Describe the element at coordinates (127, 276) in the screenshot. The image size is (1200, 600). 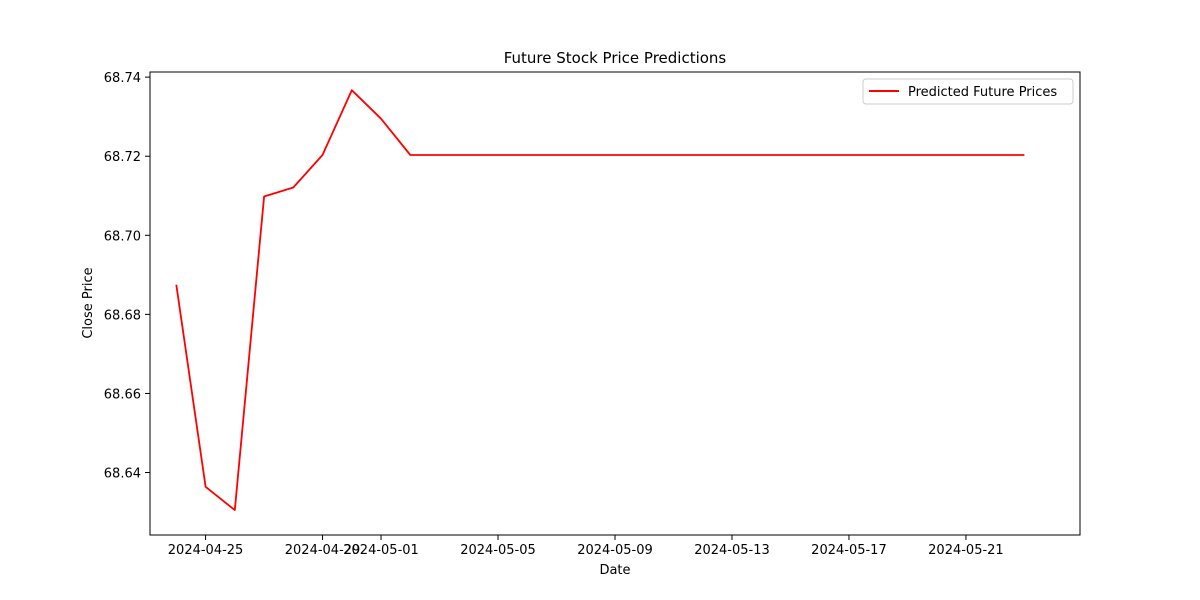
I see `y-axis: 68.64 68.66 68.68 68.70 68.72 68.74` at that location.